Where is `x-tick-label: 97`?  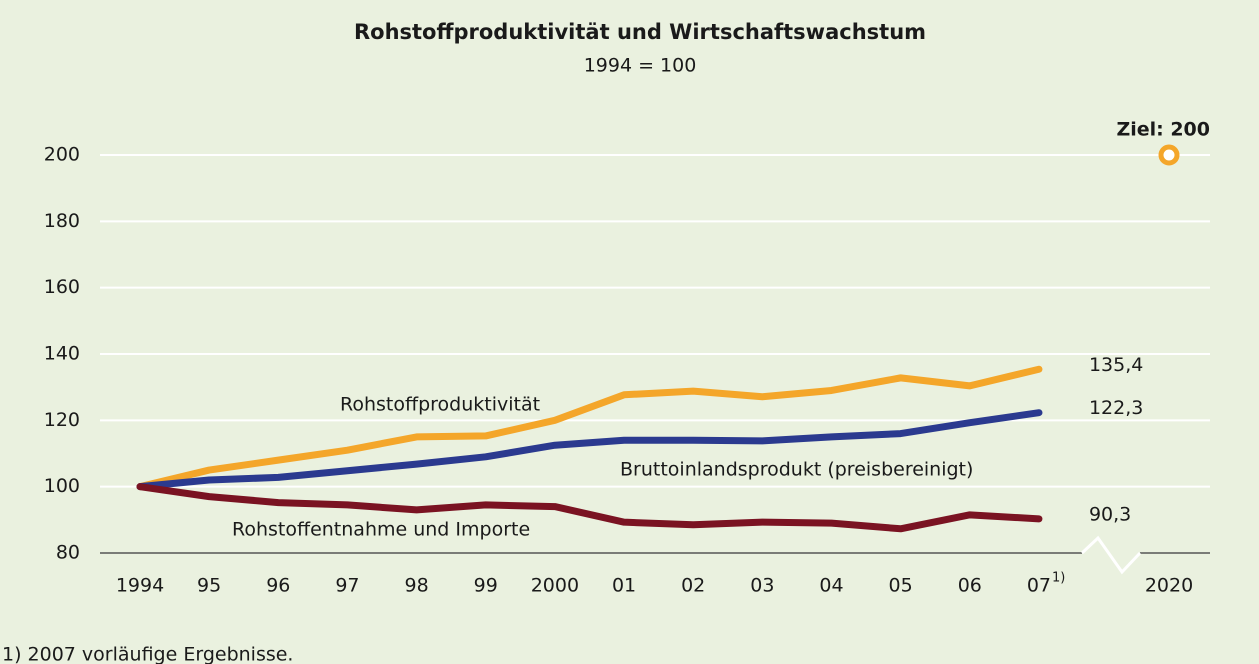
x-tick-label: 97 is located at coordinates (347, 586).